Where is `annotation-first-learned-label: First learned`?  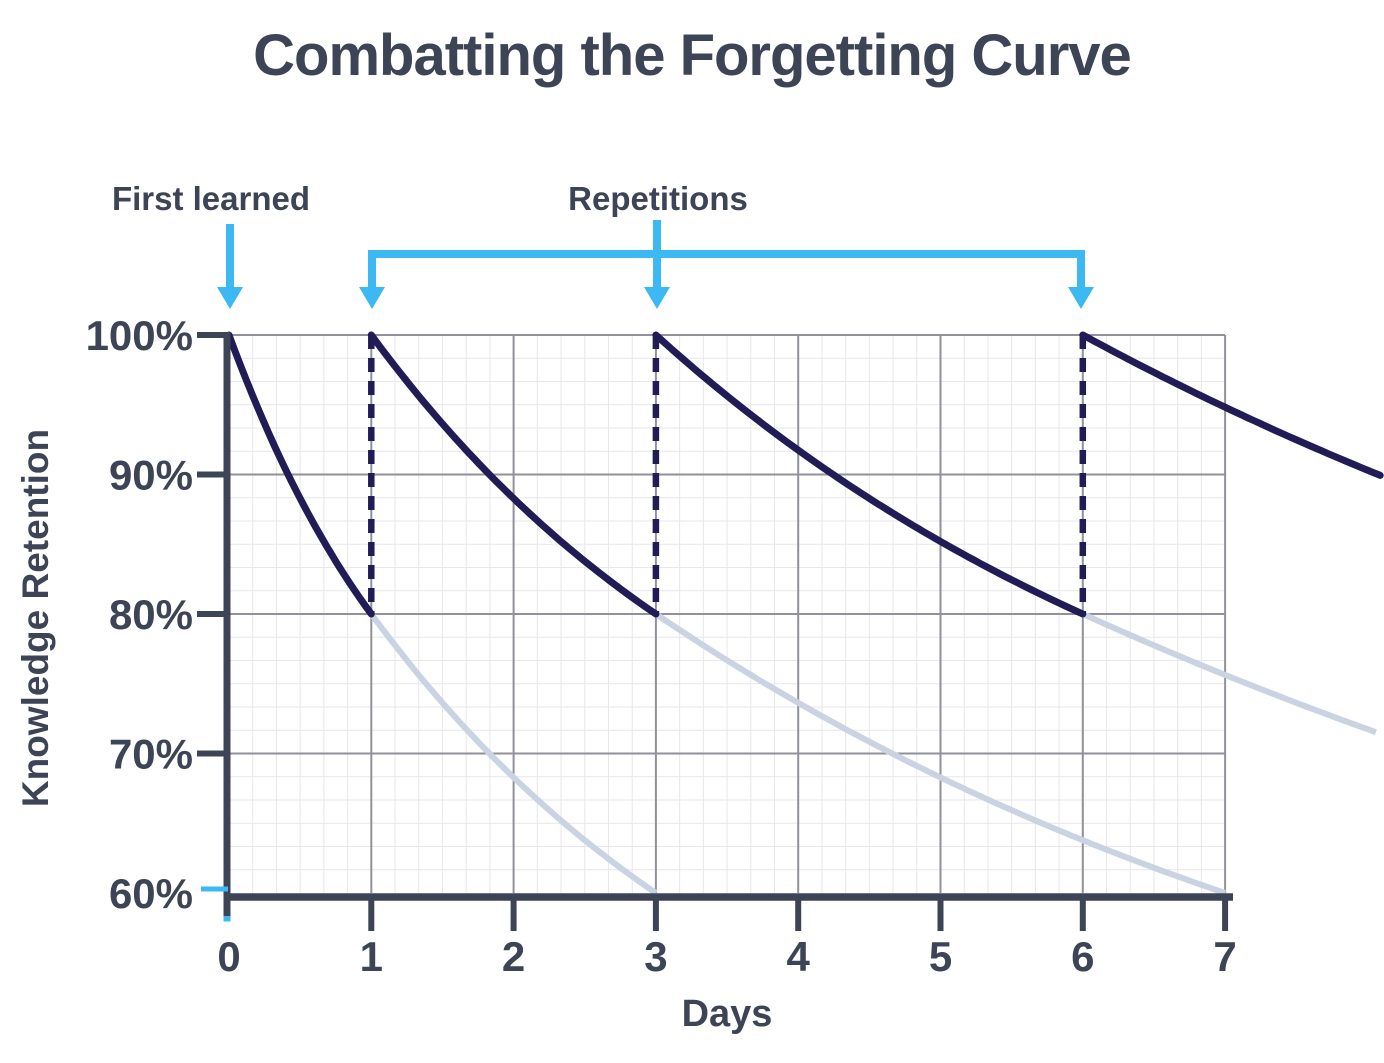 annotation-first-learned-label: First learned is located at coordinates (211, 198).